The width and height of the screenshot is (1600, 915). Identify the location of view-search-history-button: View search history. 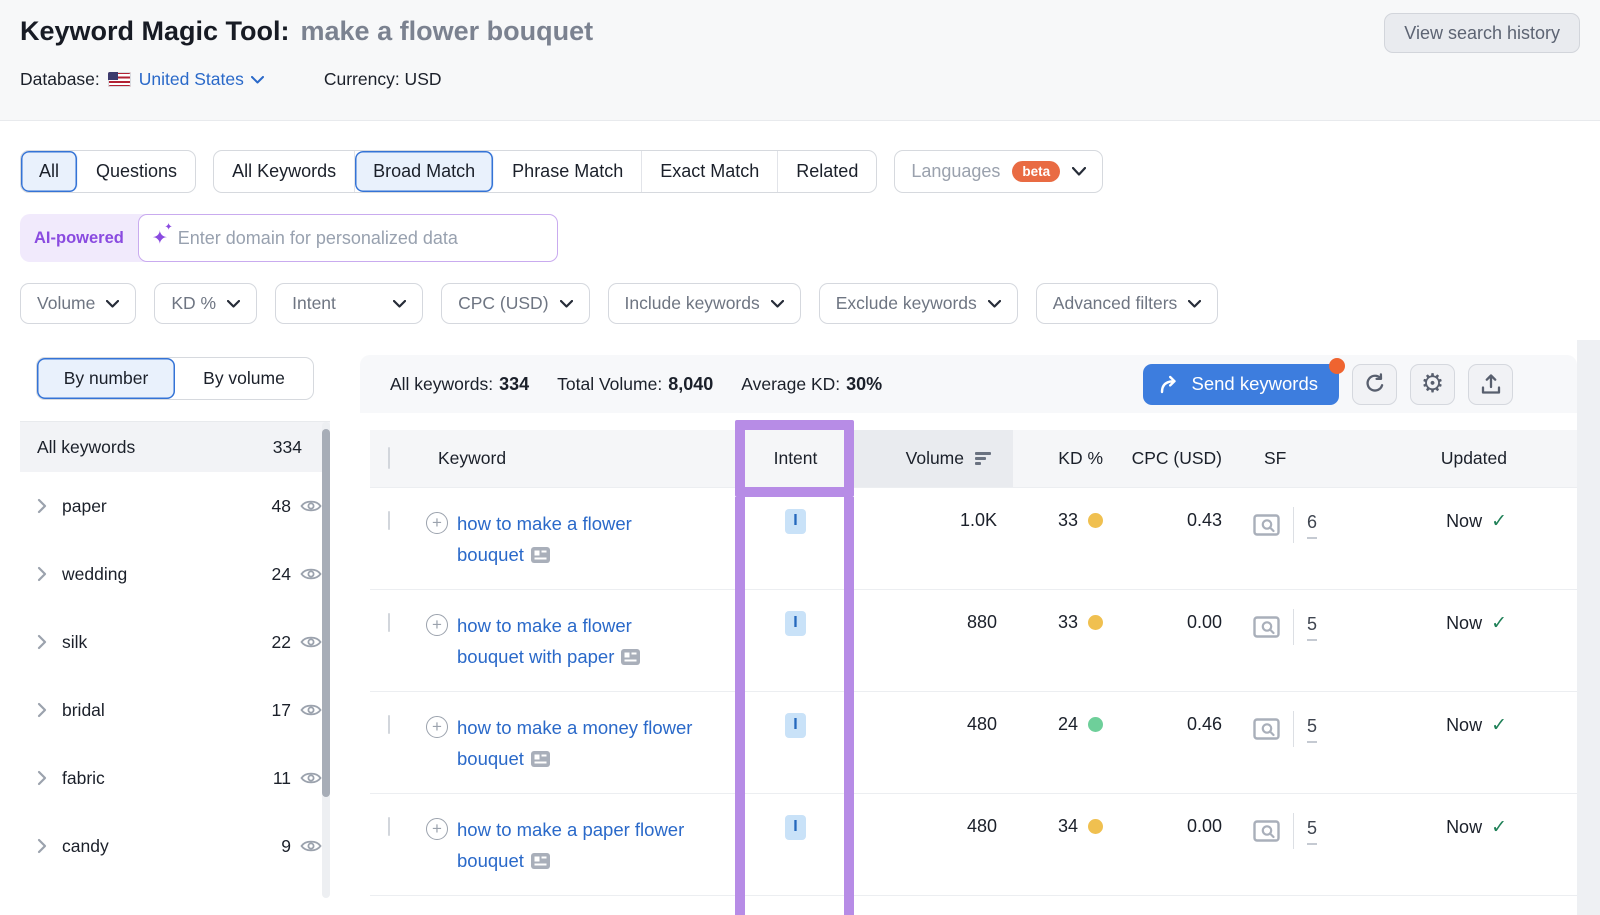
(1482, 33).